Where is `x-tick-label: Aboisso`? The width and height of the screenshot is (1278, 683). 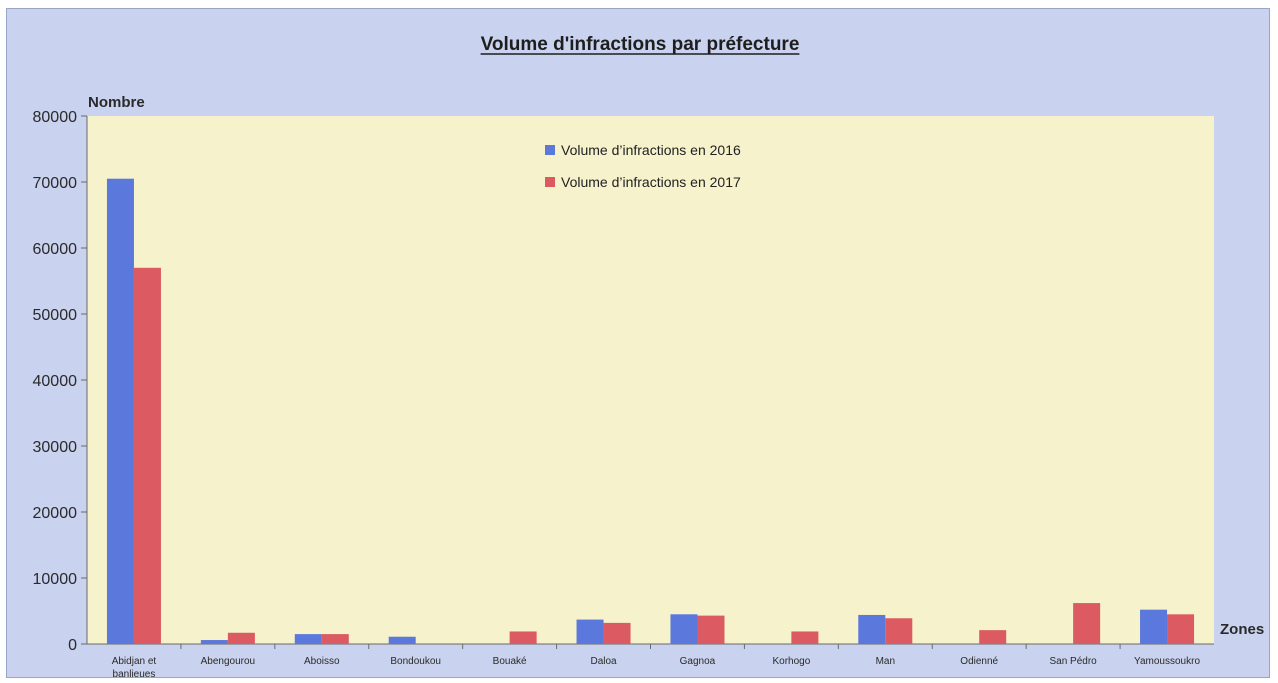
x-tick-label: Aboisso is located at coordinates (322, 661).